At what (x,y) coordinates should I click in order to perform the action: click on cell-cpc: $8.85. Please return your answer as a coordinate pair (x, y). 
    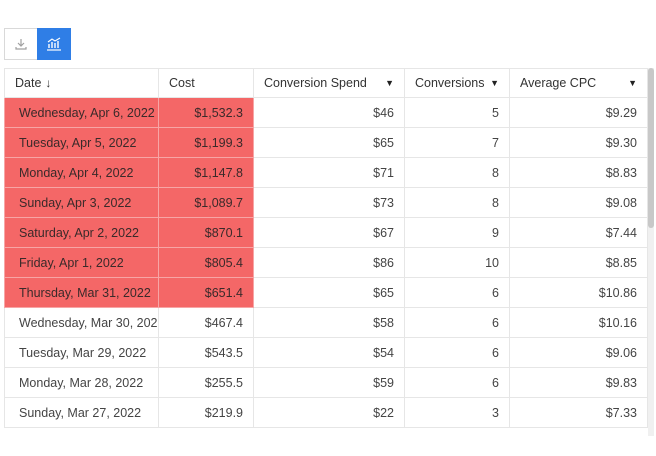
    Looking at the image, I should click on (578, 262).